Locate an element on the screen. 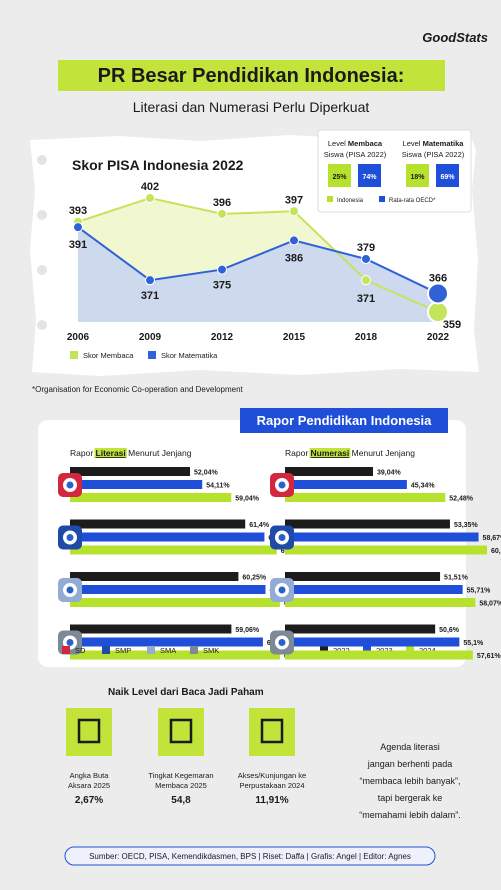  bar-value-label: 50,6% is located at coordinates (449, 630).